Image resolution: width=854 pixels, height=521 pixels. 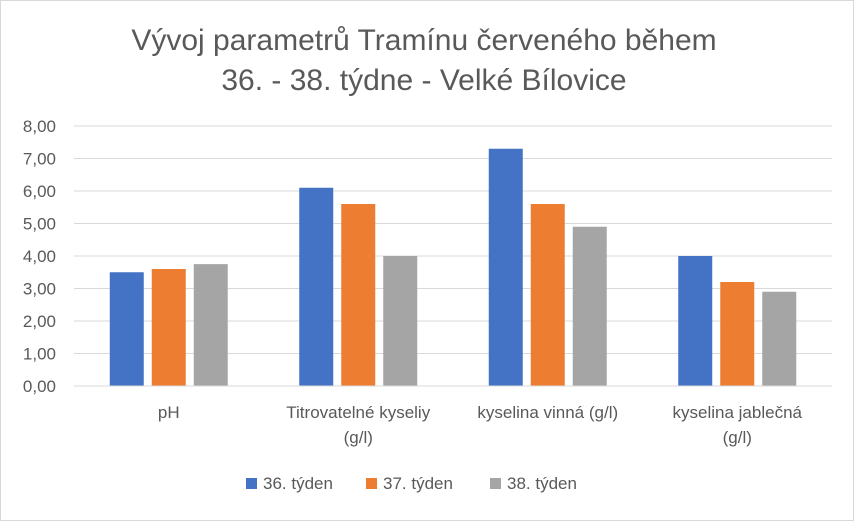 What do you see at coordinates (542, 483) in the screenshot?
I see `legend-label: 38. týden` at bounding box center [542, 483].